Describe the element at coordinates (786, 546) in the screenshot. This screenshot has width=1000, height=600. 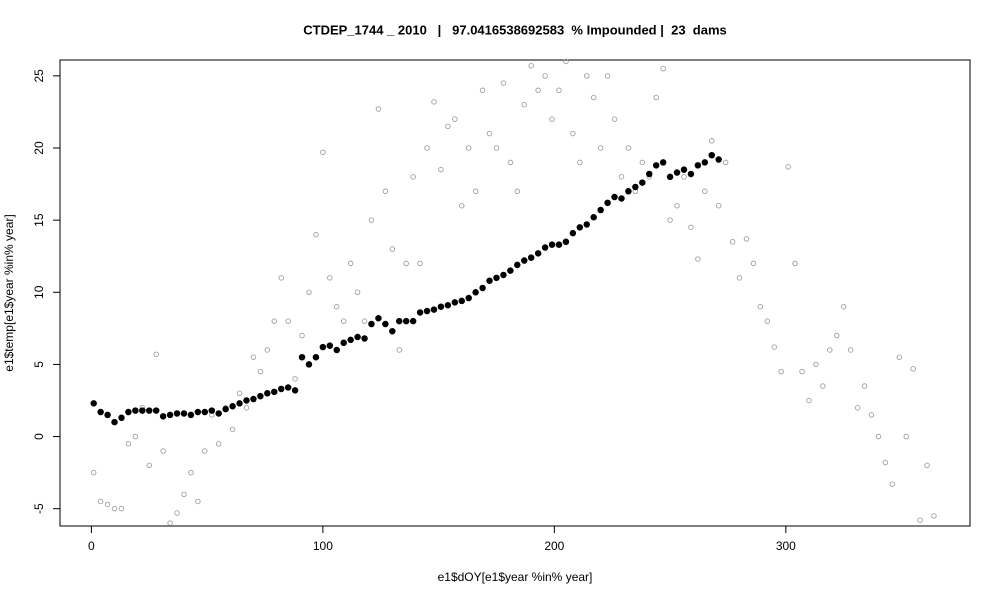
I see `x-tick-label: 300` at that location.